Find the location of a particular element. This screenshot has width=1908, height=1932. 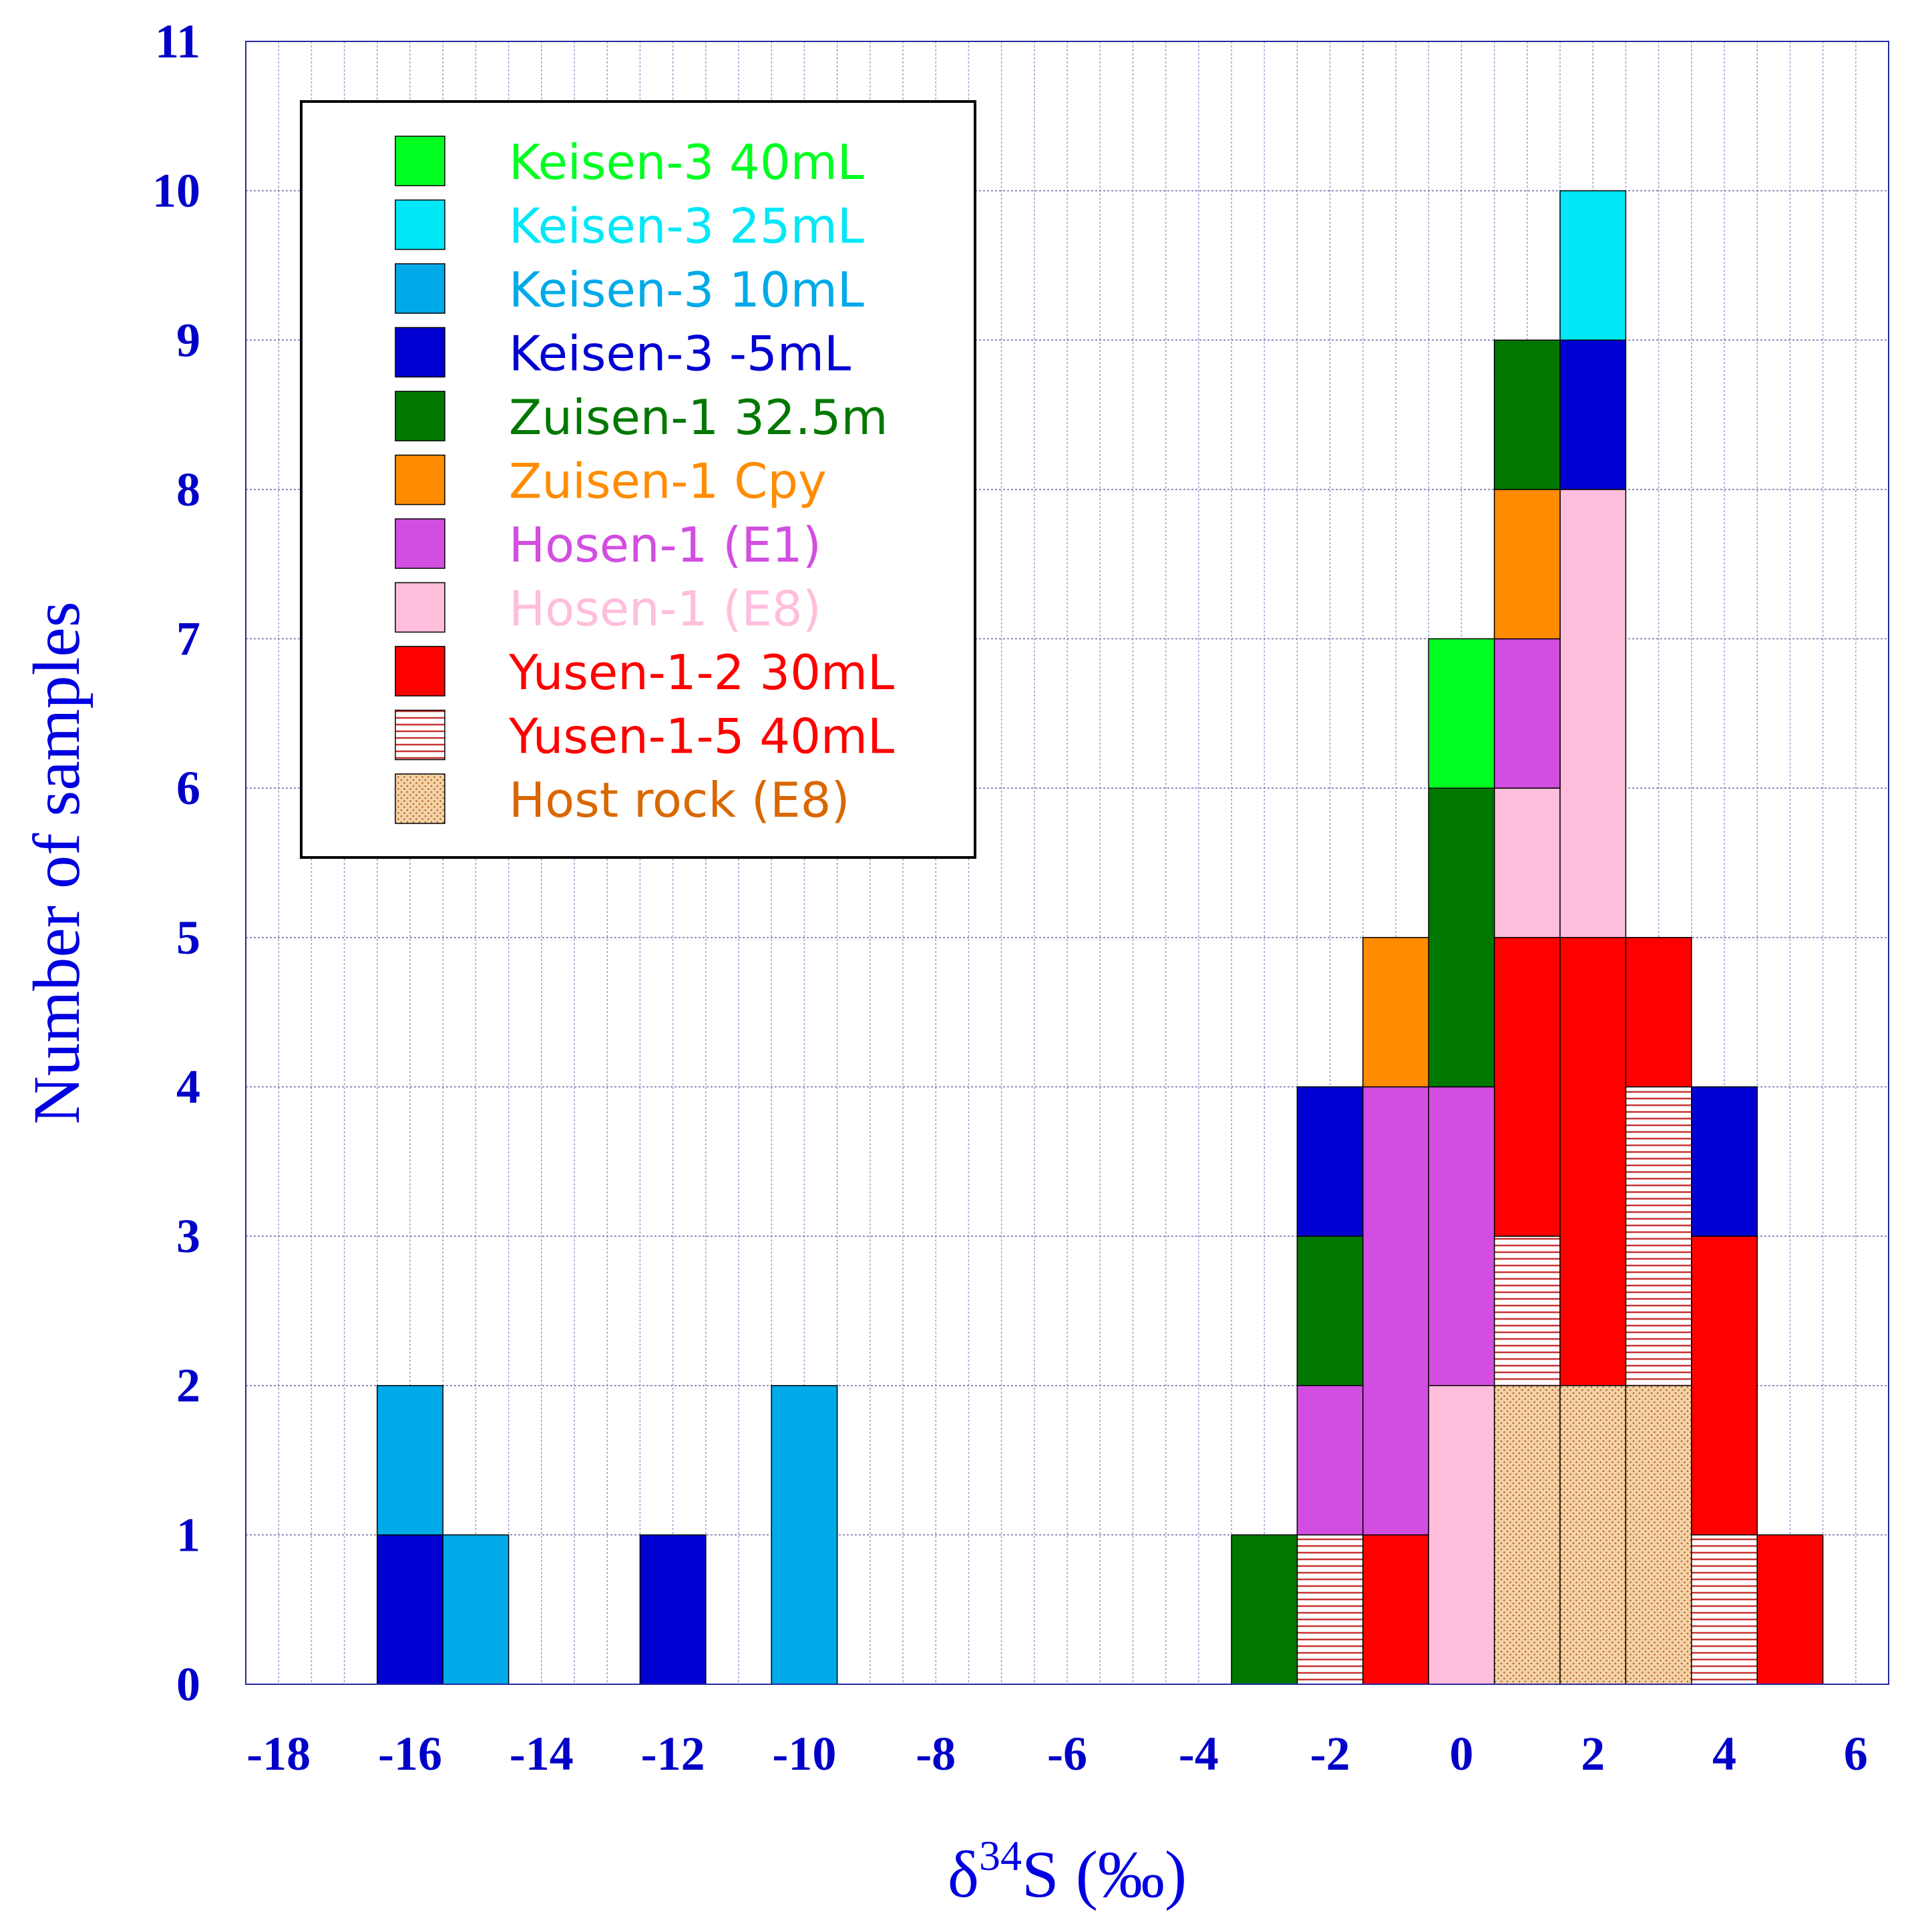

legend-label: Yusen-1-5 40mL is located at coordinates (701, 737).